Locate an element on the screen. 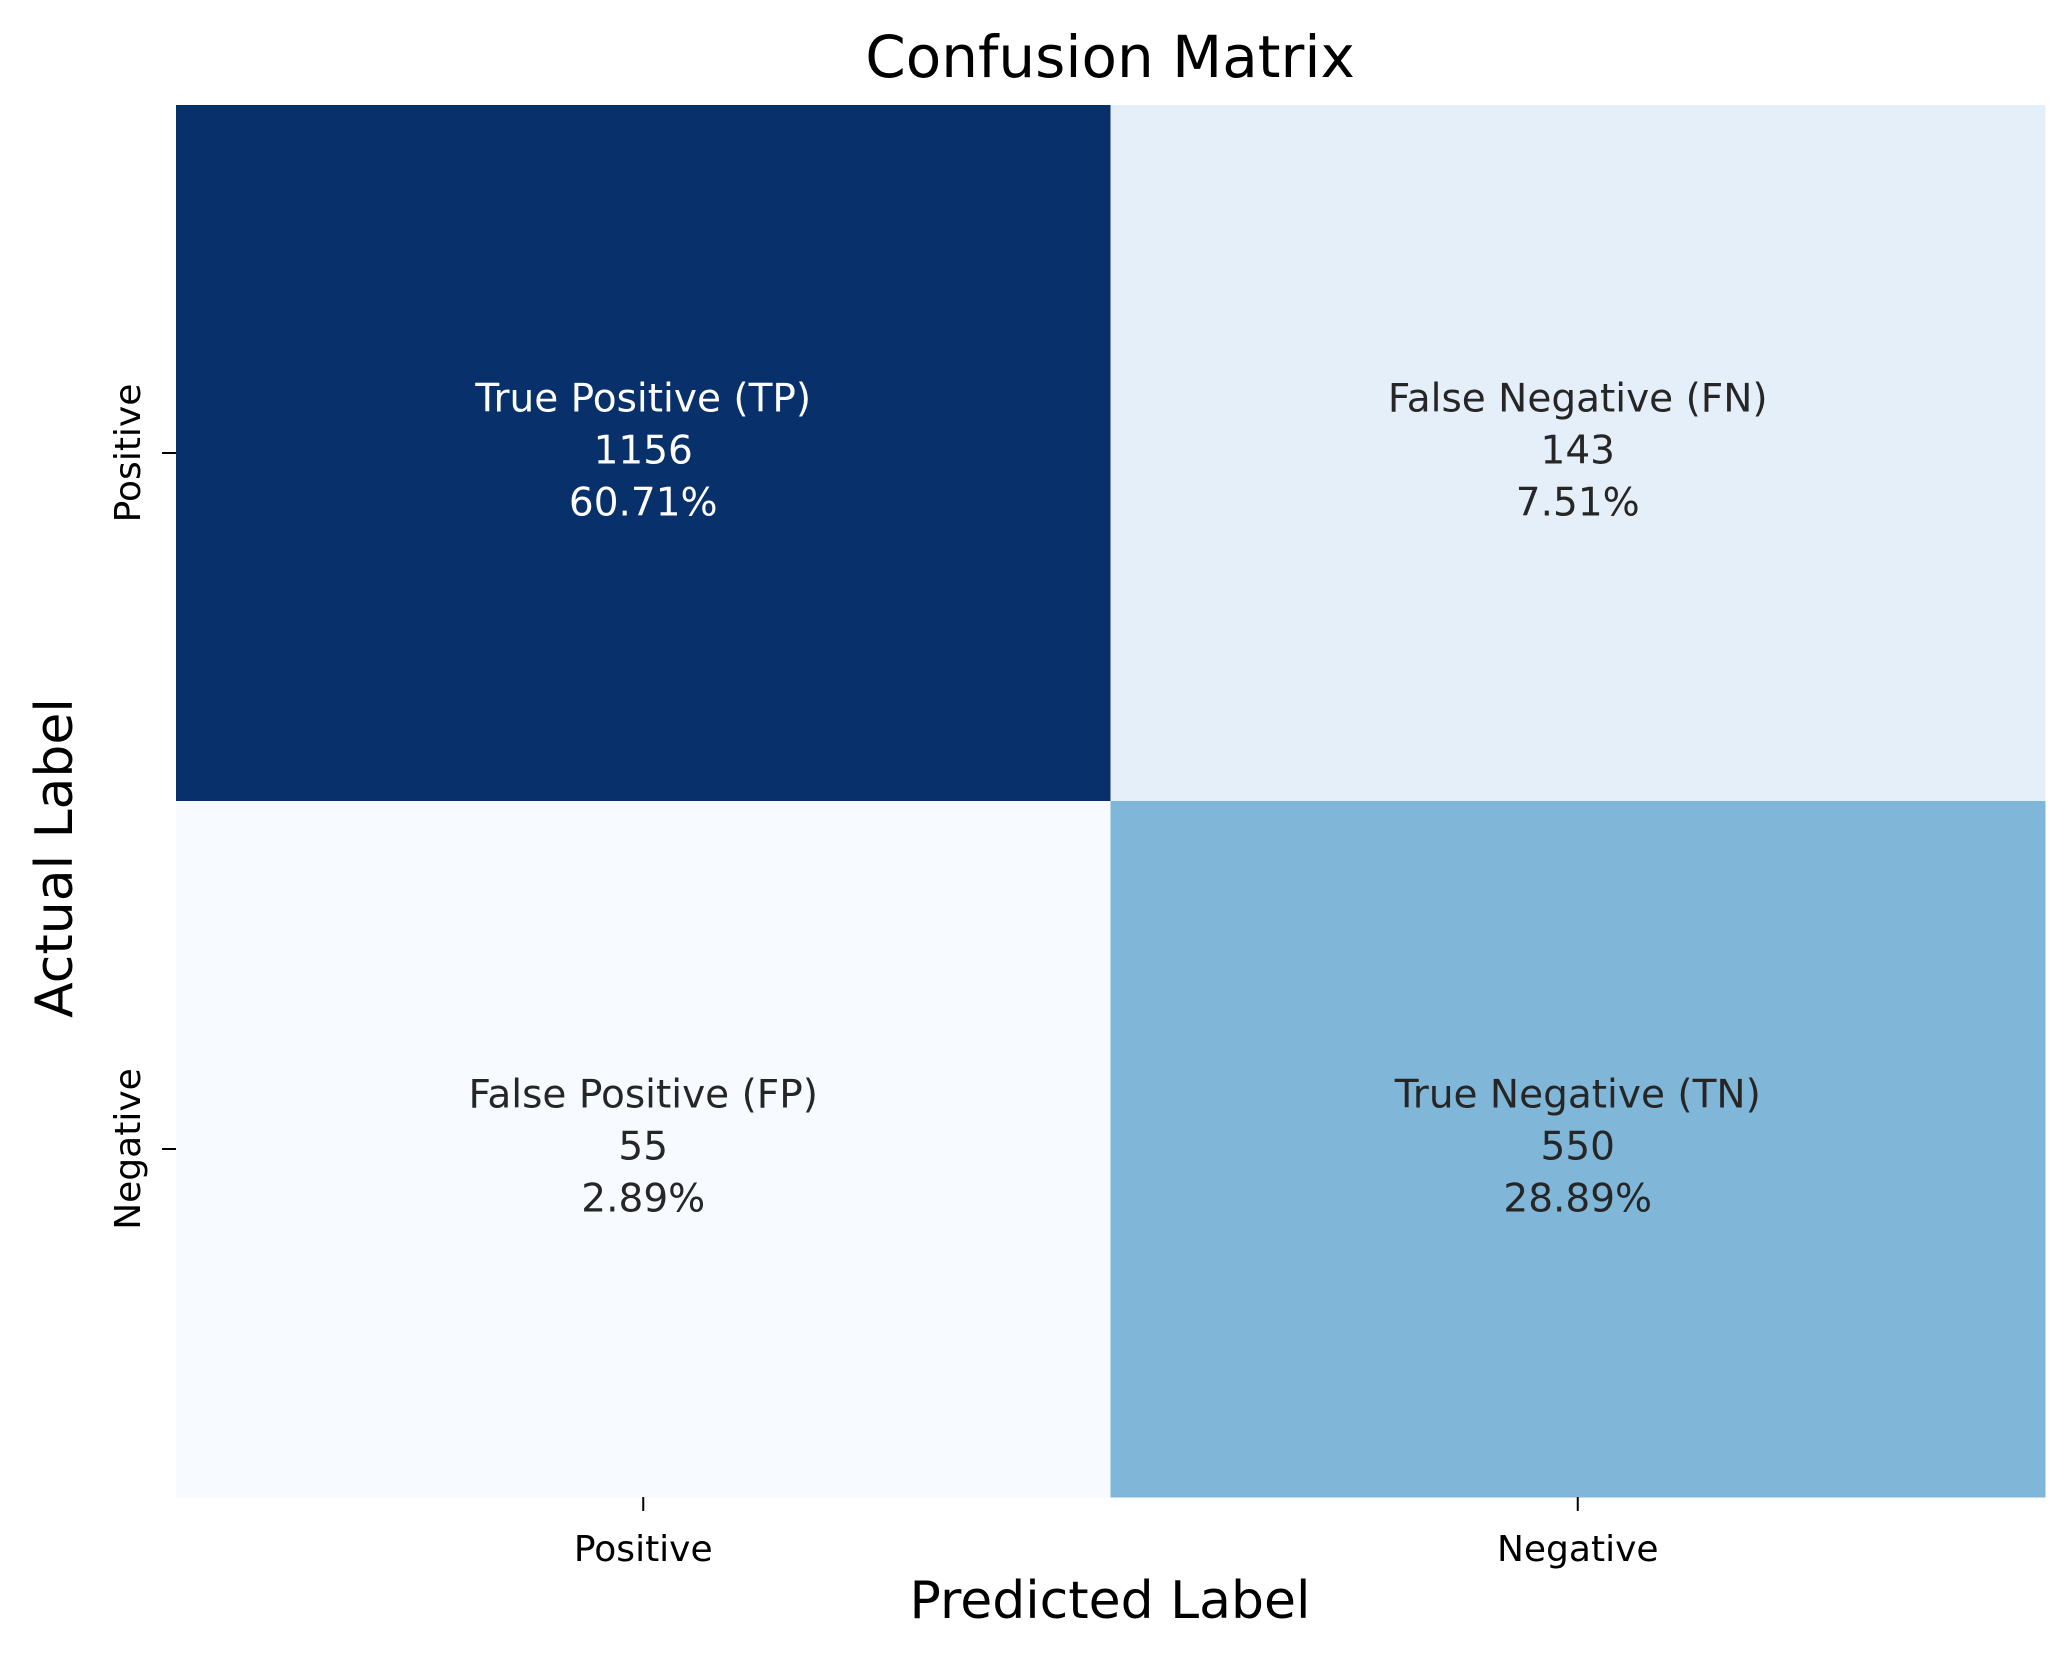 The width and height of the screenshot is (2064, 1667). cell-count: 55 is located at coordinates (643, 1147).